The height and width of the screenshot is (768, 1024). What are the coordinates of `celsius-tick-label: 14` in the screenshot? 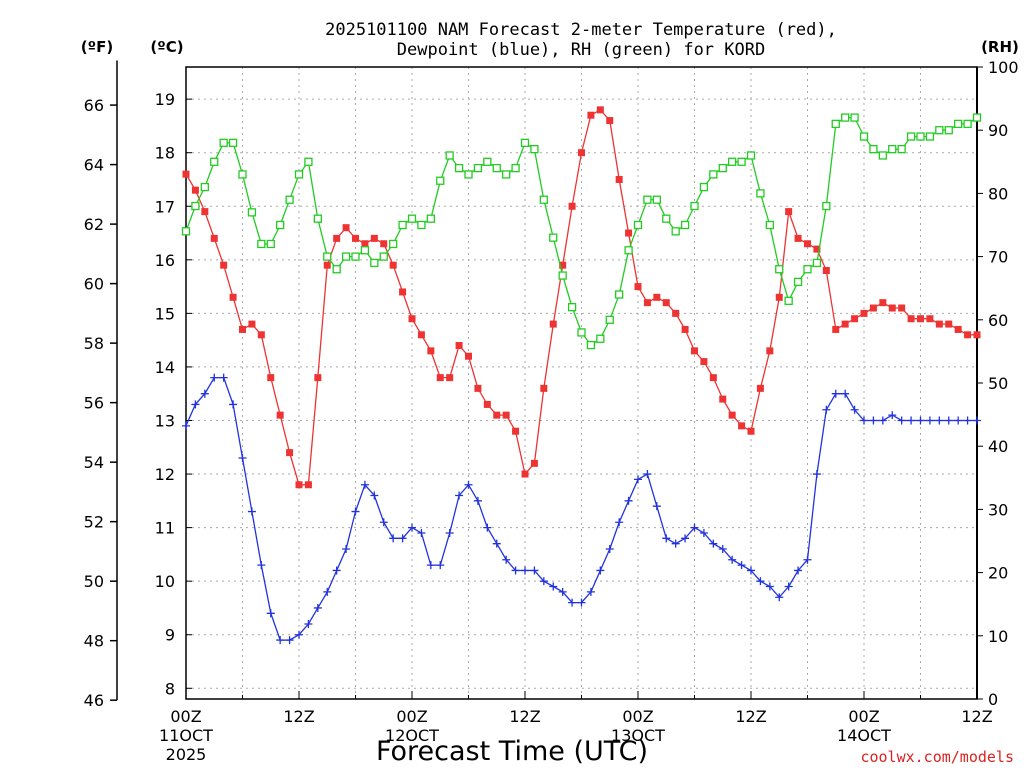 It's located at (165, 367).